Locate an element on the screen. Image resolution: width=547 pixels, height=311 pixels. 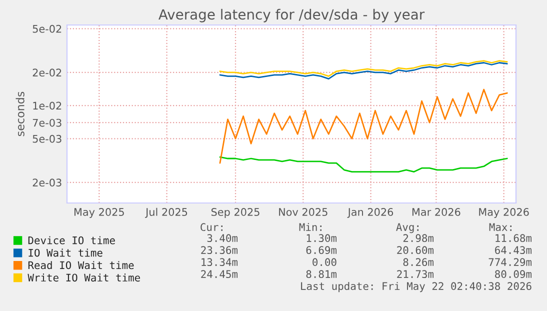
x-tick-label: May 2025 is located at coordinates (99, 213).